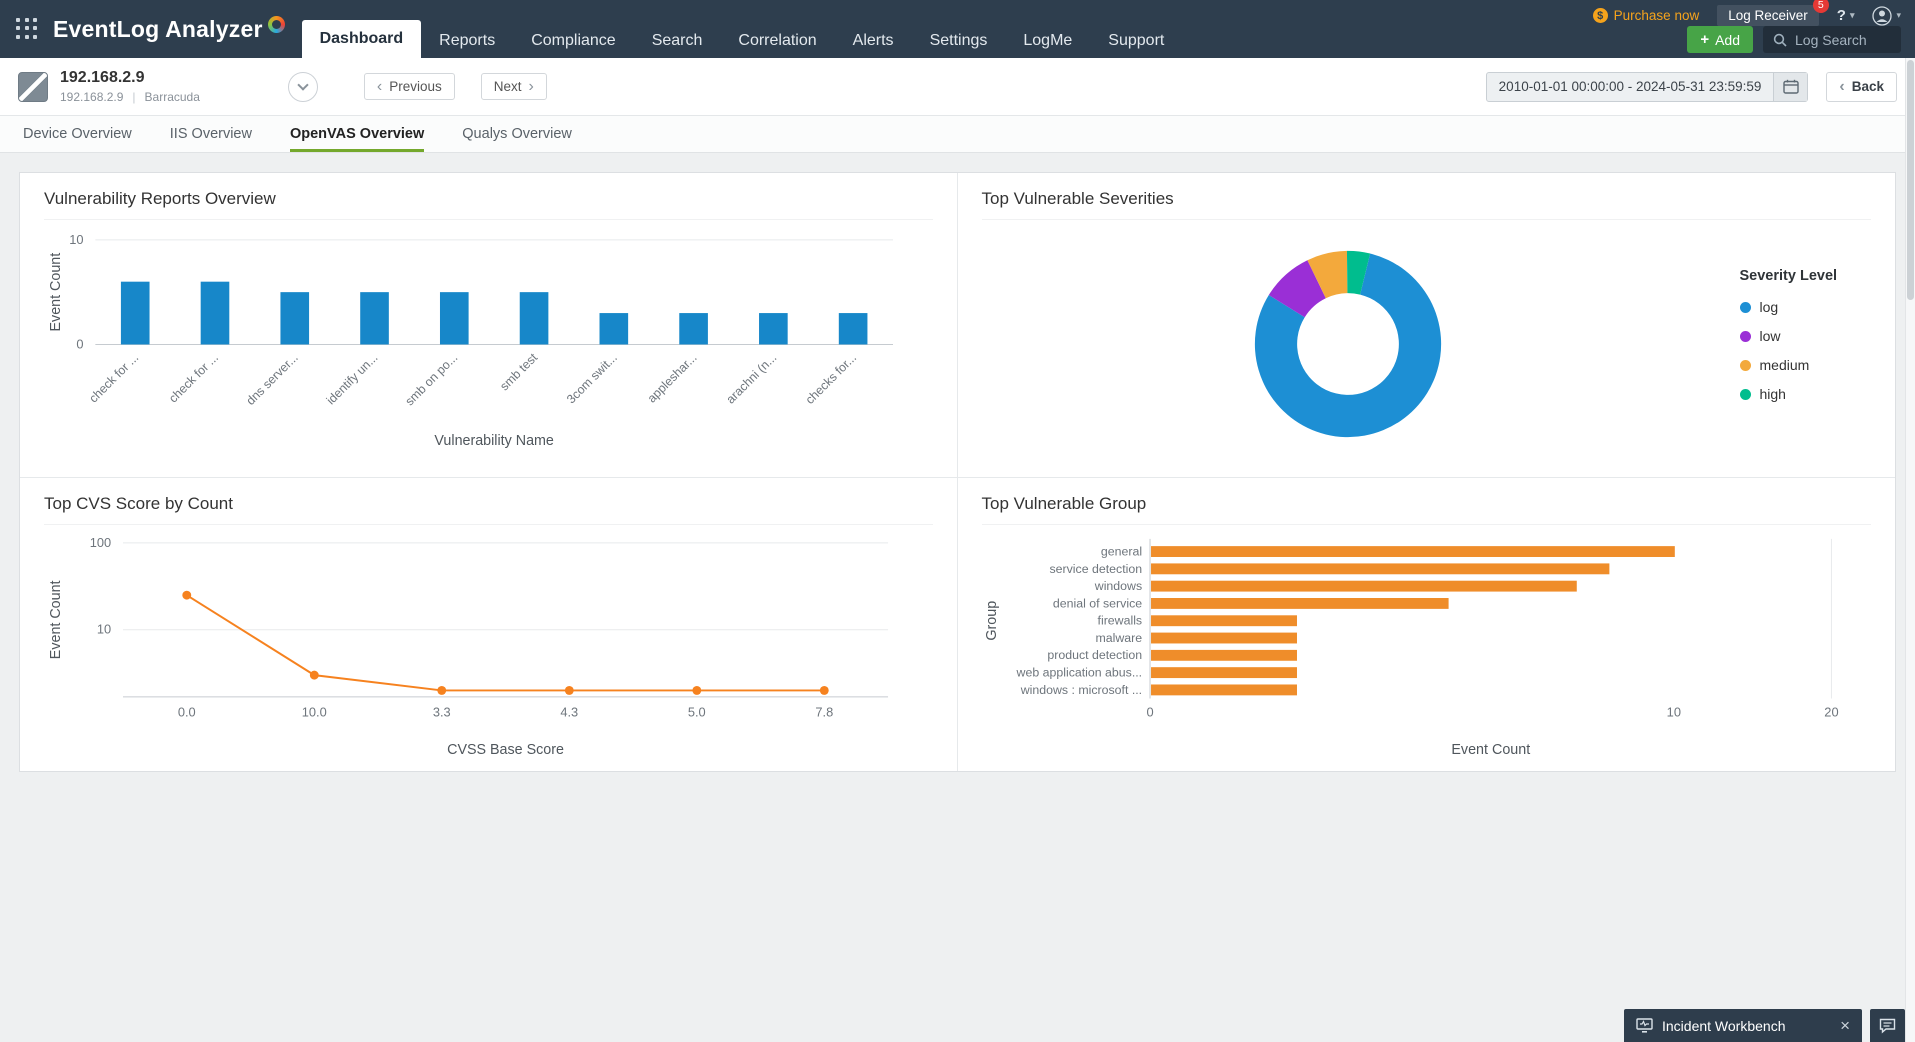  Describe the element at coordinates (1842, 86) in the screenshot. I see `chevron-left-icon: ‹` at that location.